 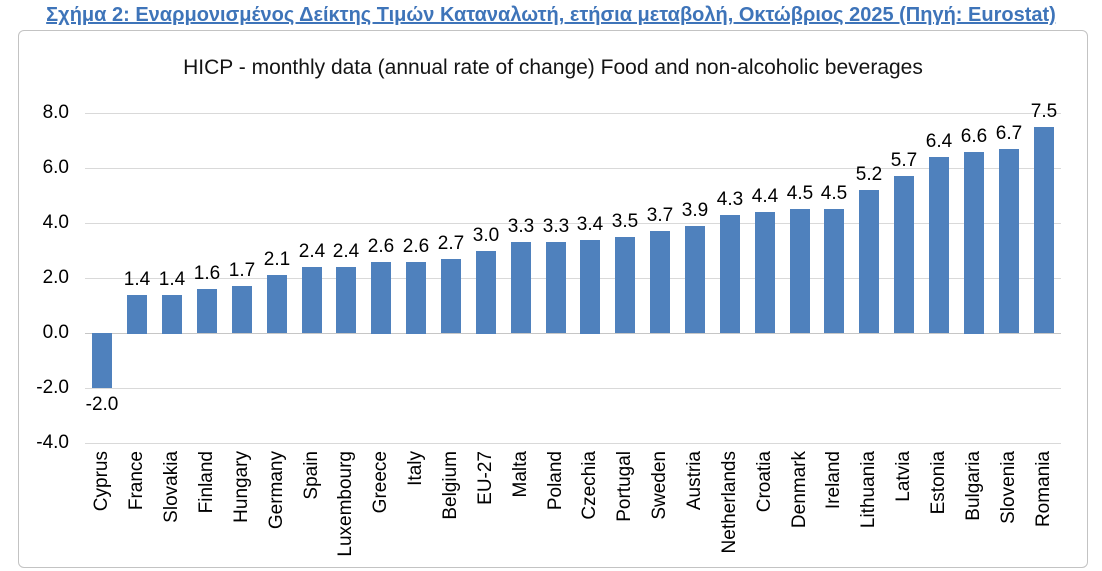 I want to click on y-axis-tick-label: -2.0, so click(x=52, y=387).